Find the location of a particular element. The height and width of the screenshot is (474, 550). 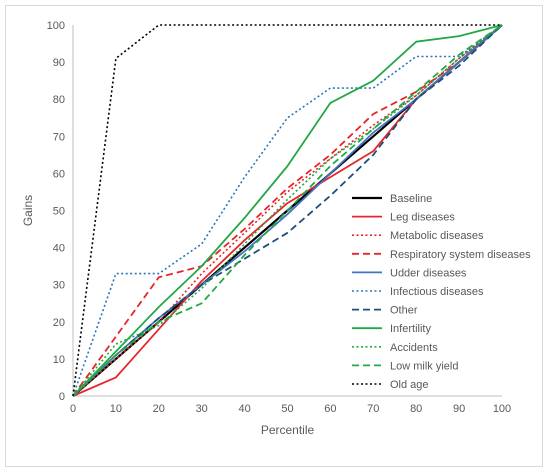

legend-item-udder-diseases: Udder diseases is located at coordinates (409, 273).